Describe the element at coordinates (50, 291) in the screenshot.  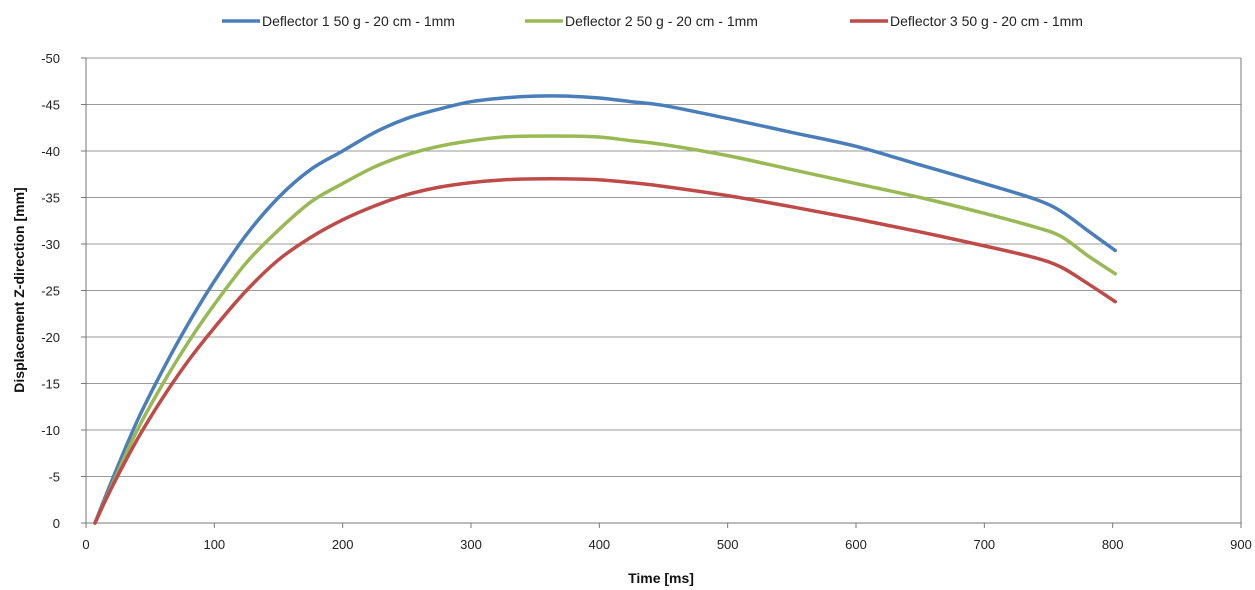
I see `y-tick-label: -25` at that location.